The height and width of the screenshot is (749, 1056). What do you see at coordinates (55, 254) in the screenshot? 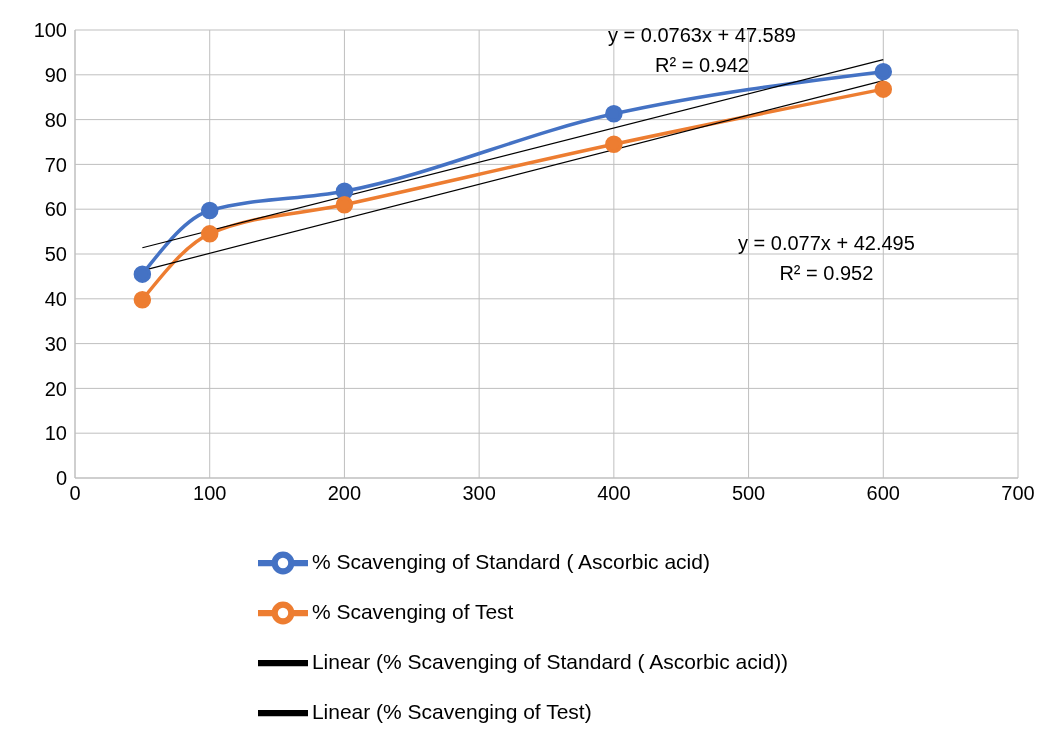
I see `y-tick-label: 50` at bounding box center [55, 254].